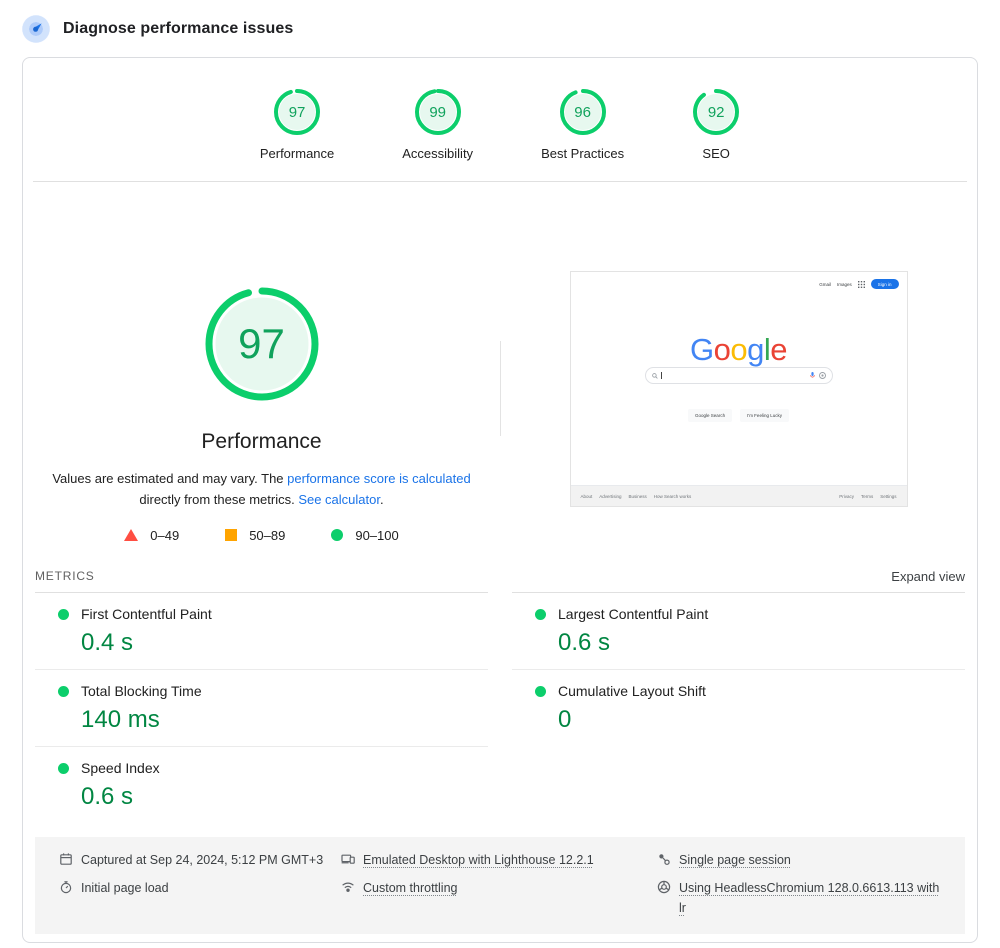 The image size is (1000, 948). I want to click on mini-feeling-lucky-button: I'm Feeling Lucky, so click(764, 415).